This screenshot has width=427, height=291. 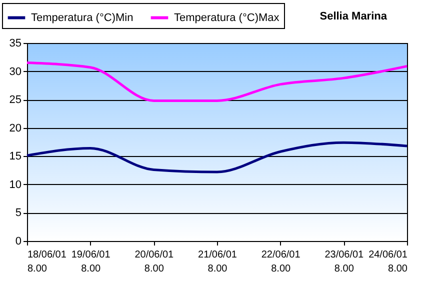 I want to click on y-tick-label: 35, so click(x=15, y=44).